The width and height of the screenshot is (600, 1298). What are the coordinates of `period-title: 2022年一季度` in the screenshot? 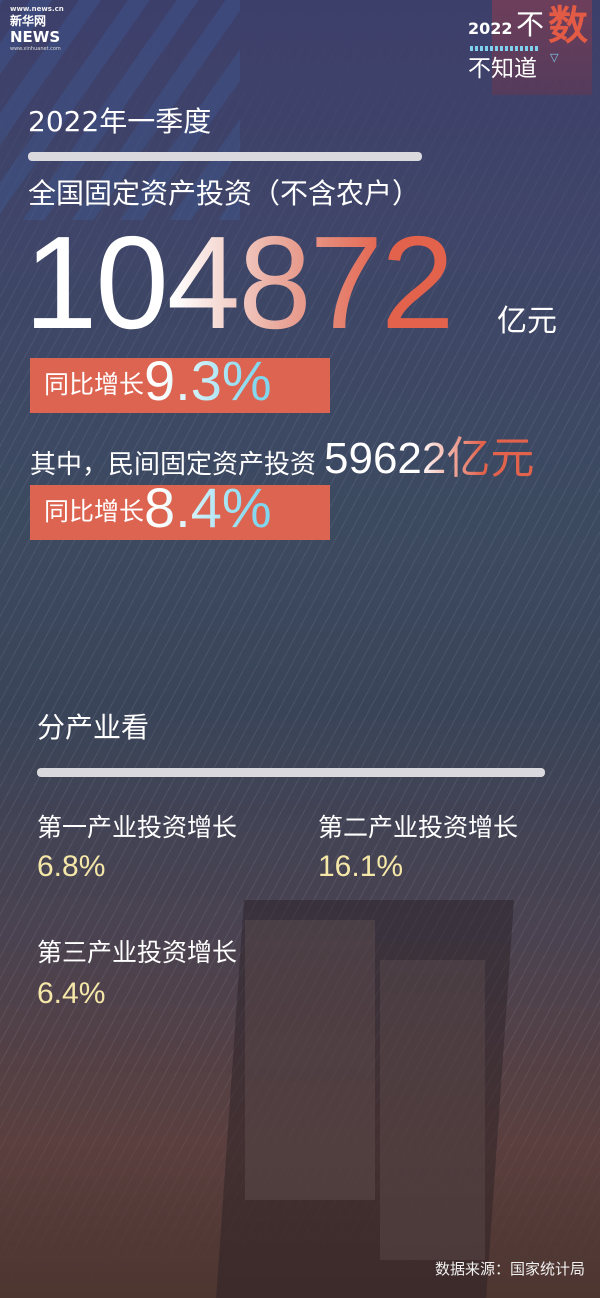 It's located at (120, 121).